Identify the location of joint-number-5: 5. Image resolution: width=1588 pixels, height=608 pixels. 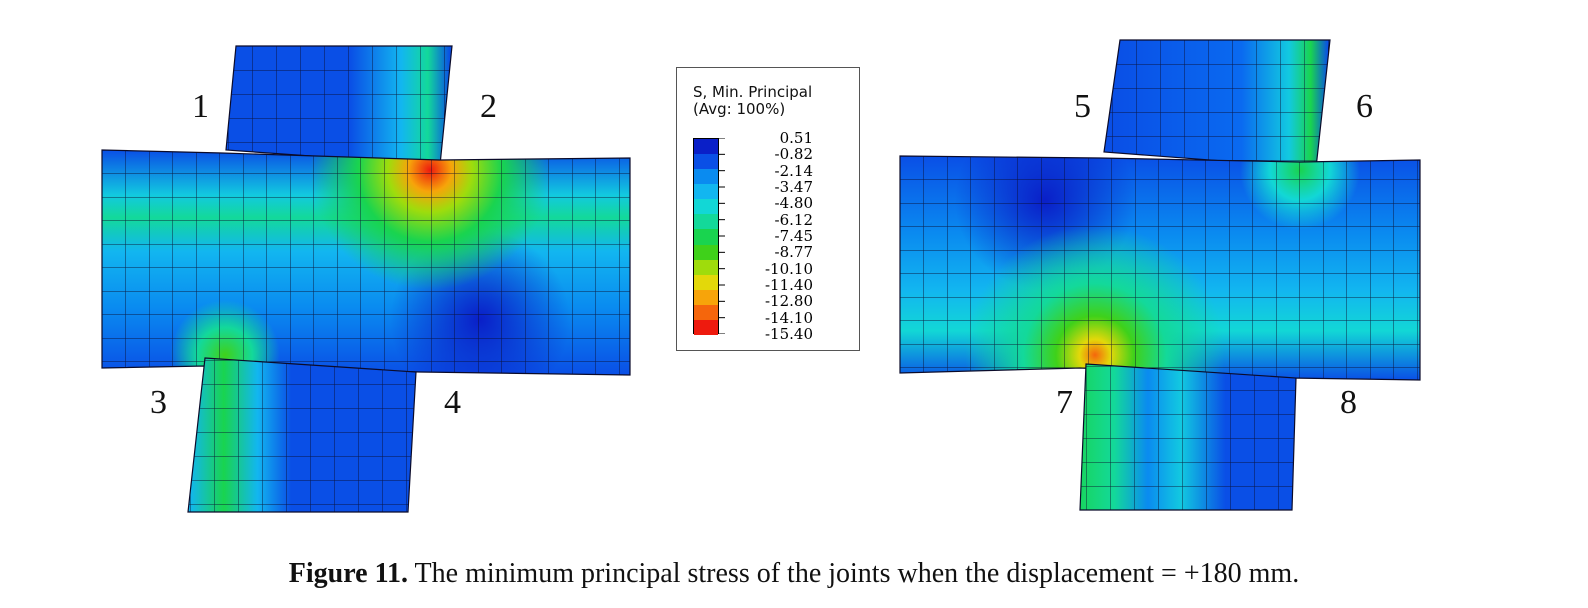
(1082, 106).